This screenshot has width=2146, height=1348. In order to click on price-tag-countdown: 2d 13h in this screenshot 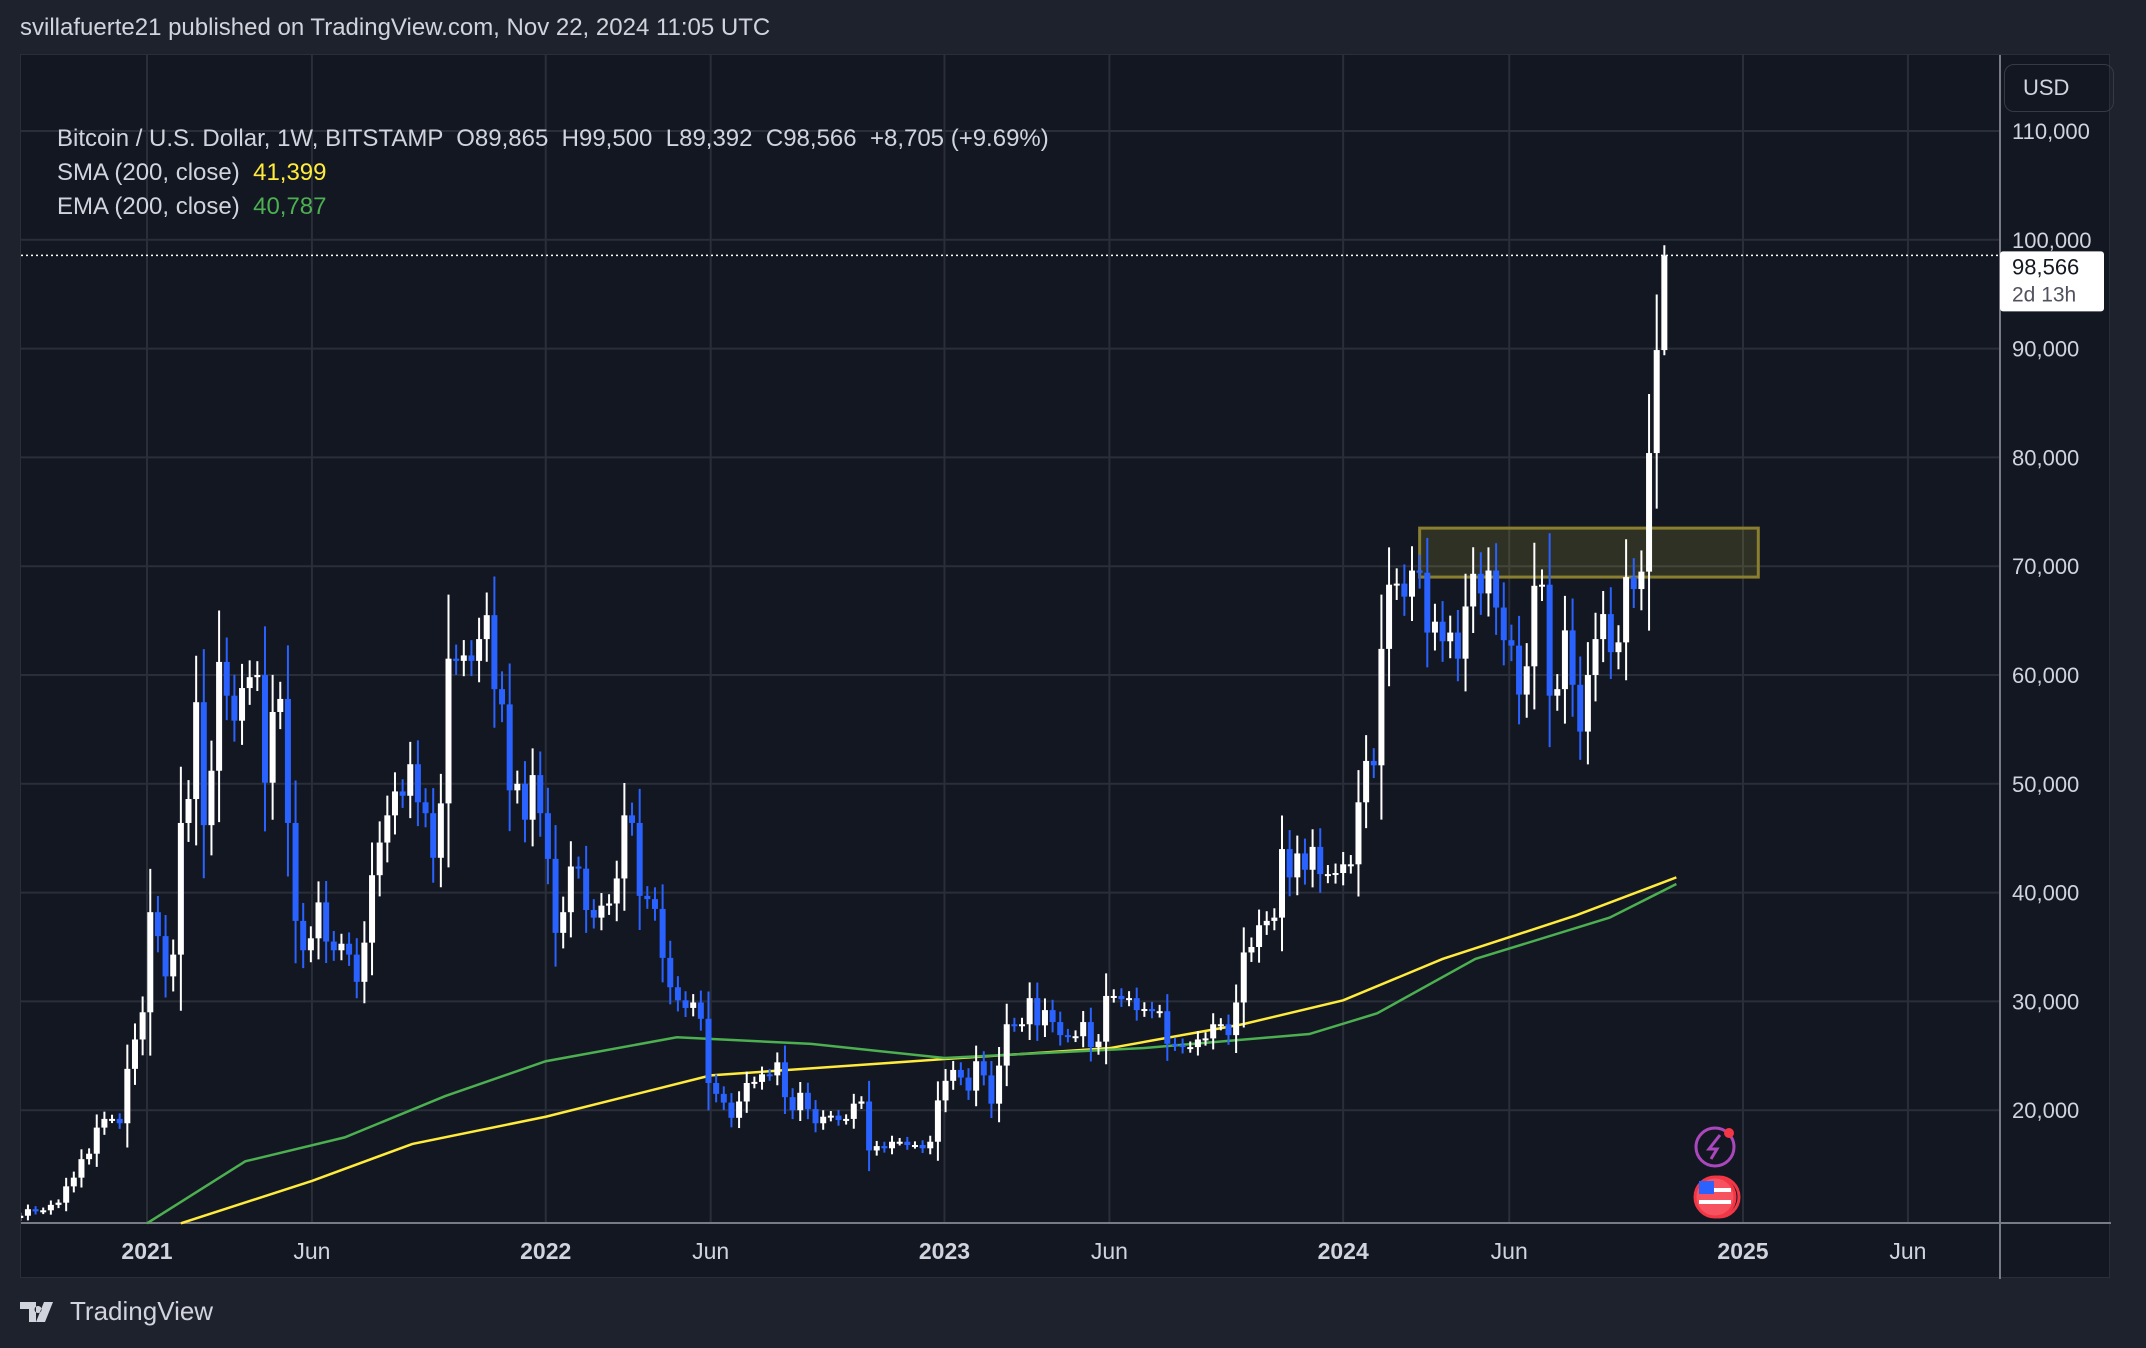, I will do `click(2044, 294)`.